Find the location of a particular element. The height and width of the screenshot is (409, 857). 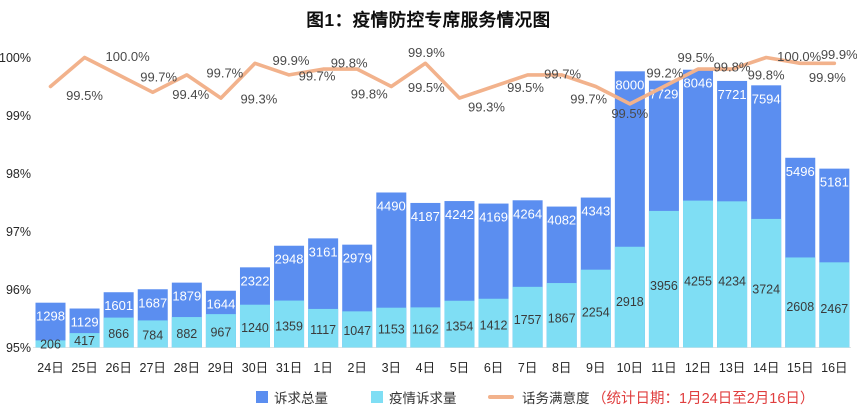

x-axis-label: 13日 is located at coordinates (732, 368).